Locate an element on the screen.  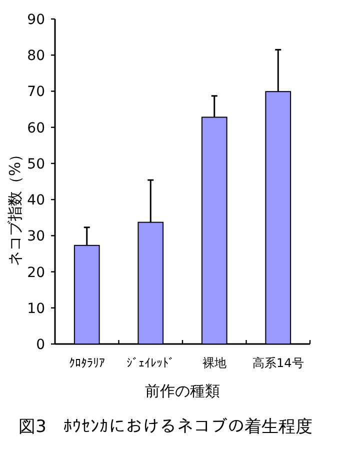
y-tick-label: 90 is located at coordinates (36, 20).